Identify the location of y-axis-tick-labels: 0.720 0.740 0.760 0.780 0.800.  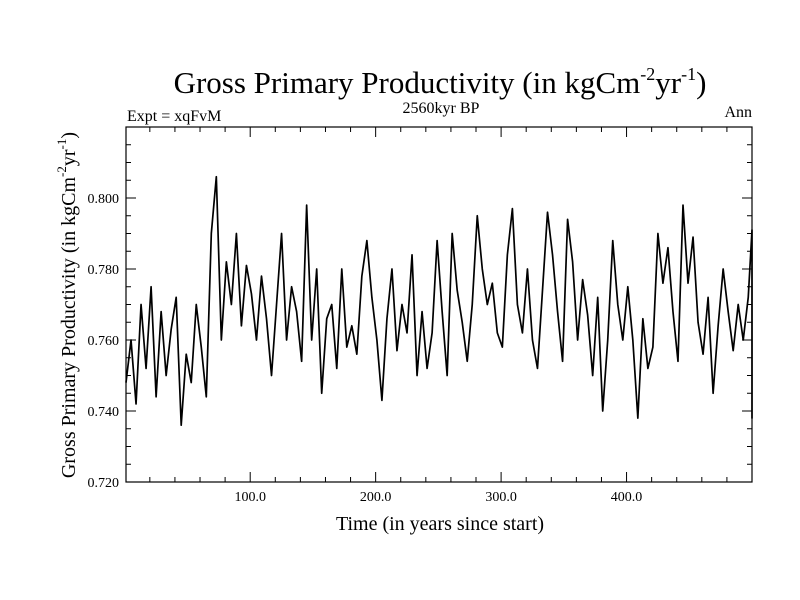
(104, 341).